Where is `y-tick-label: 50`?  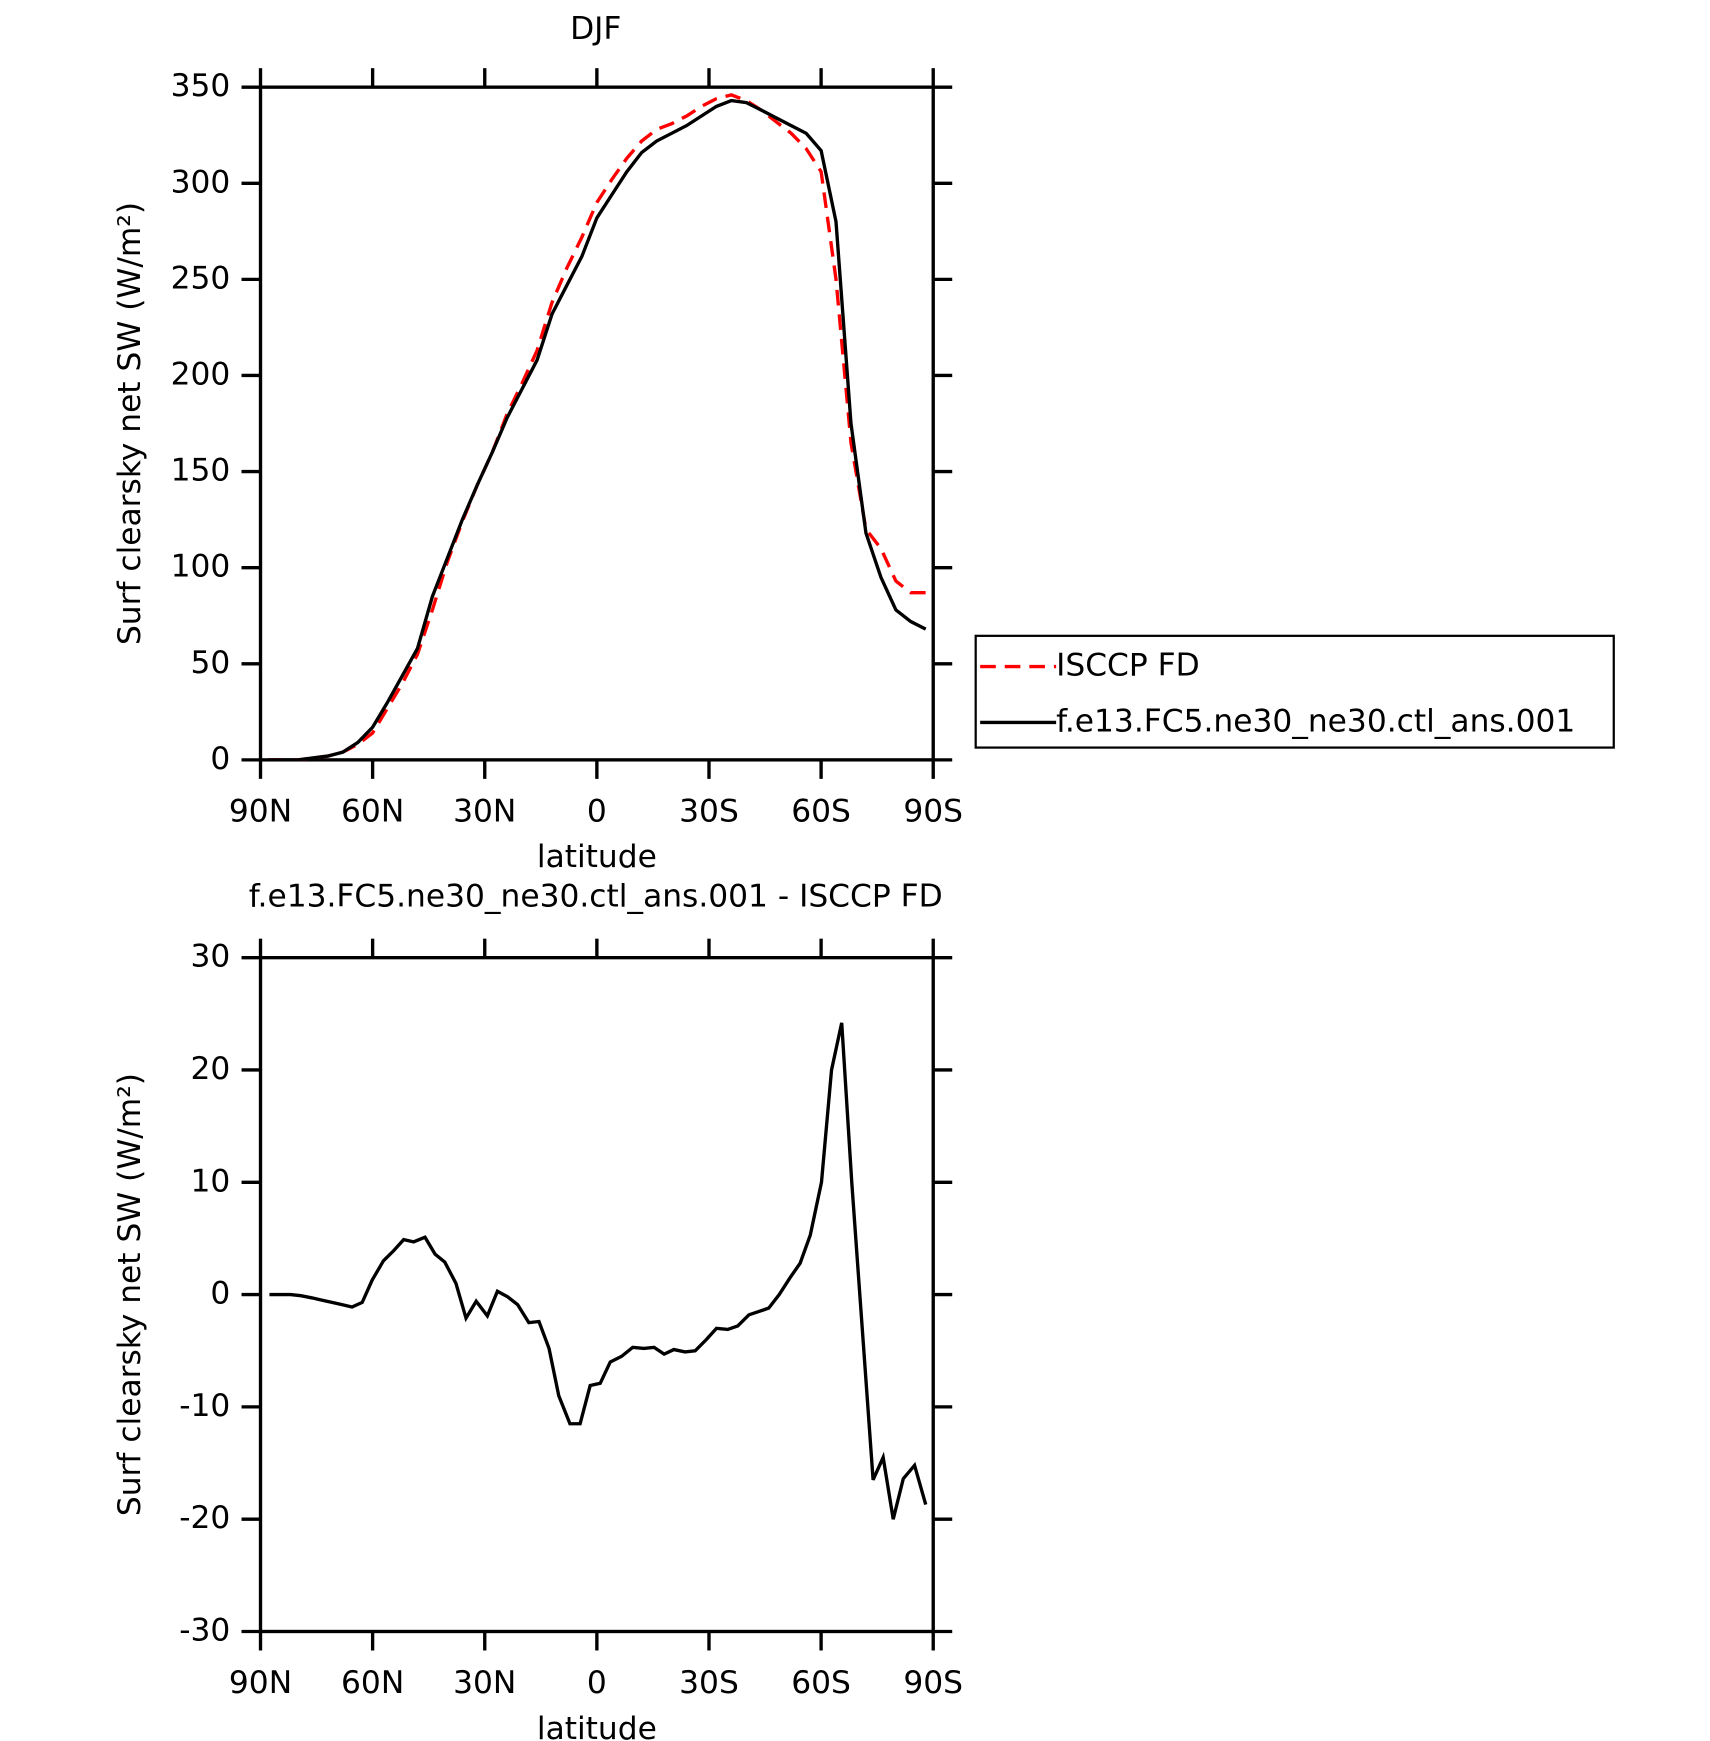 y-tick-label: 50 is located at coordinates (211, 663).